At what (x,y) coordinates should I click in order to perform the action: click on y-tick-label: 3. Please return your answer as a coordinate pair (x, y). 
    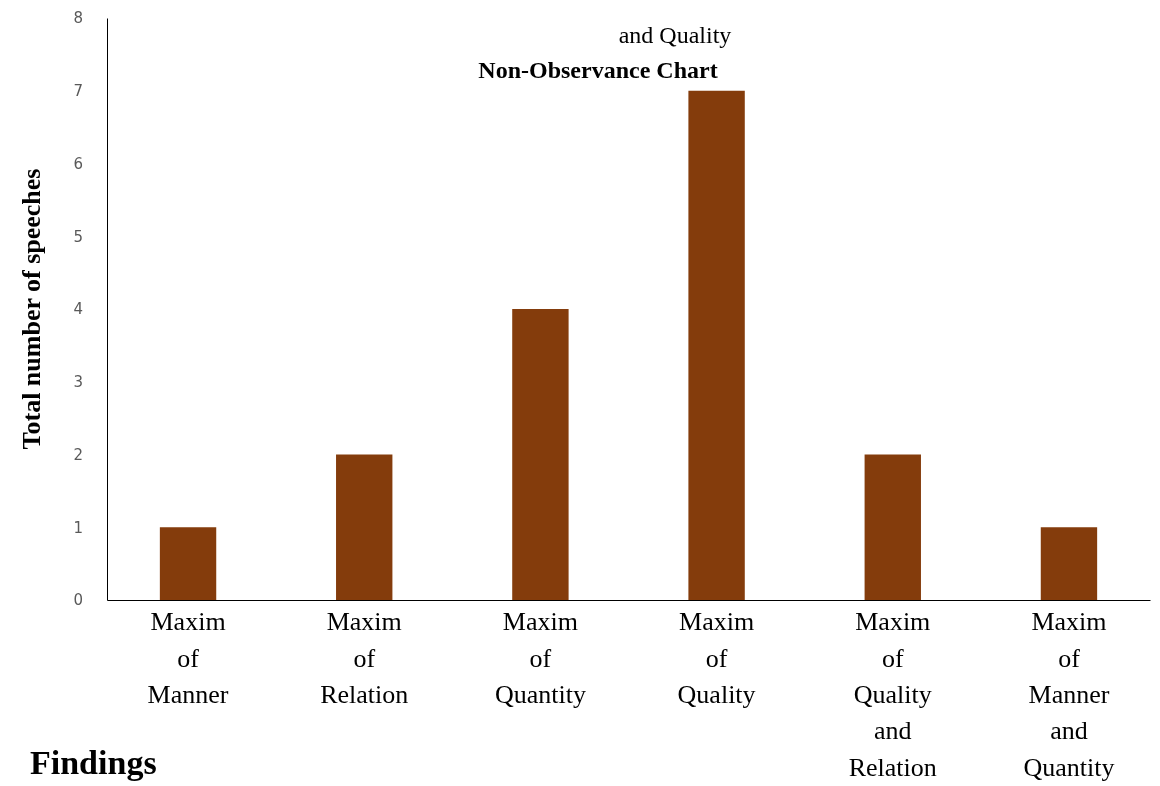
    Looking at the image, I should click on (78, 382).